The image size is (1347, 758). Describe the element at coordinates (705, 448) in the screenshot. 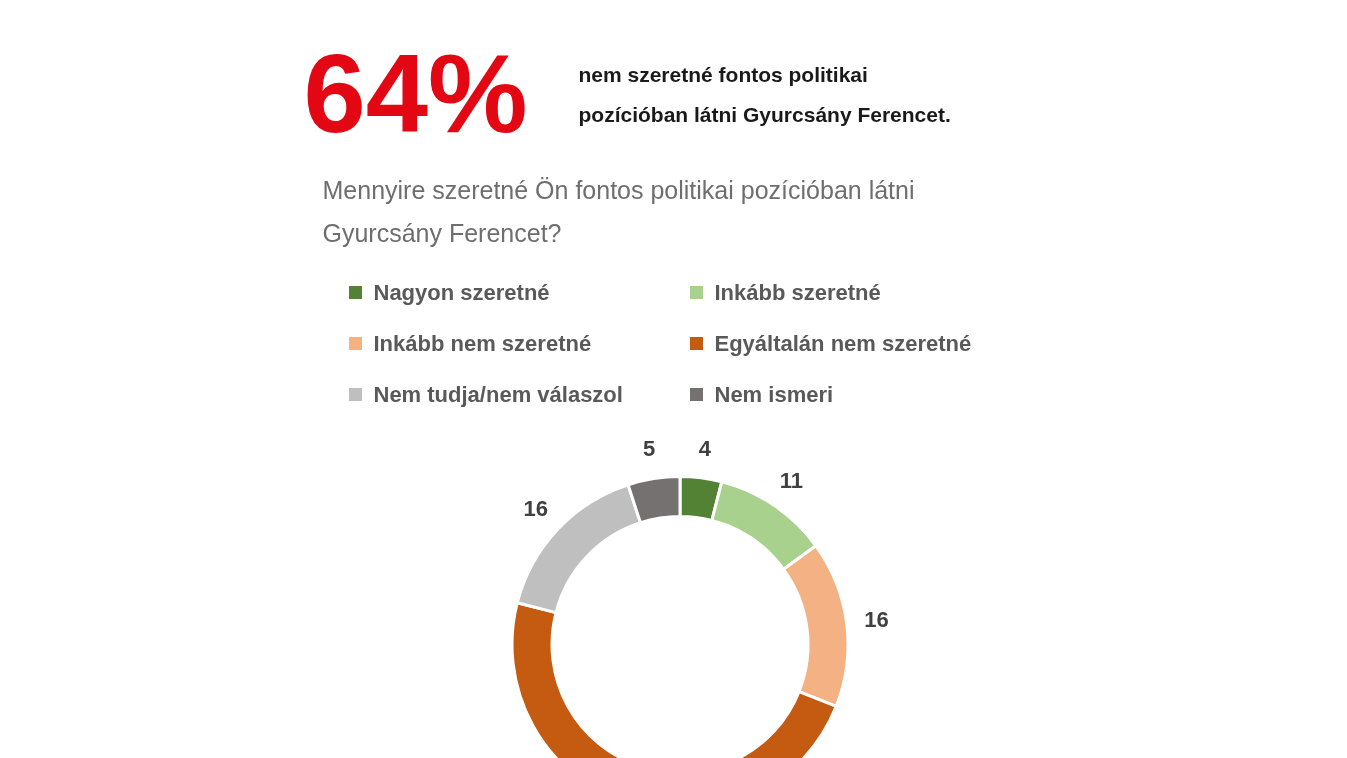

I see `data-label: 4` at that location.